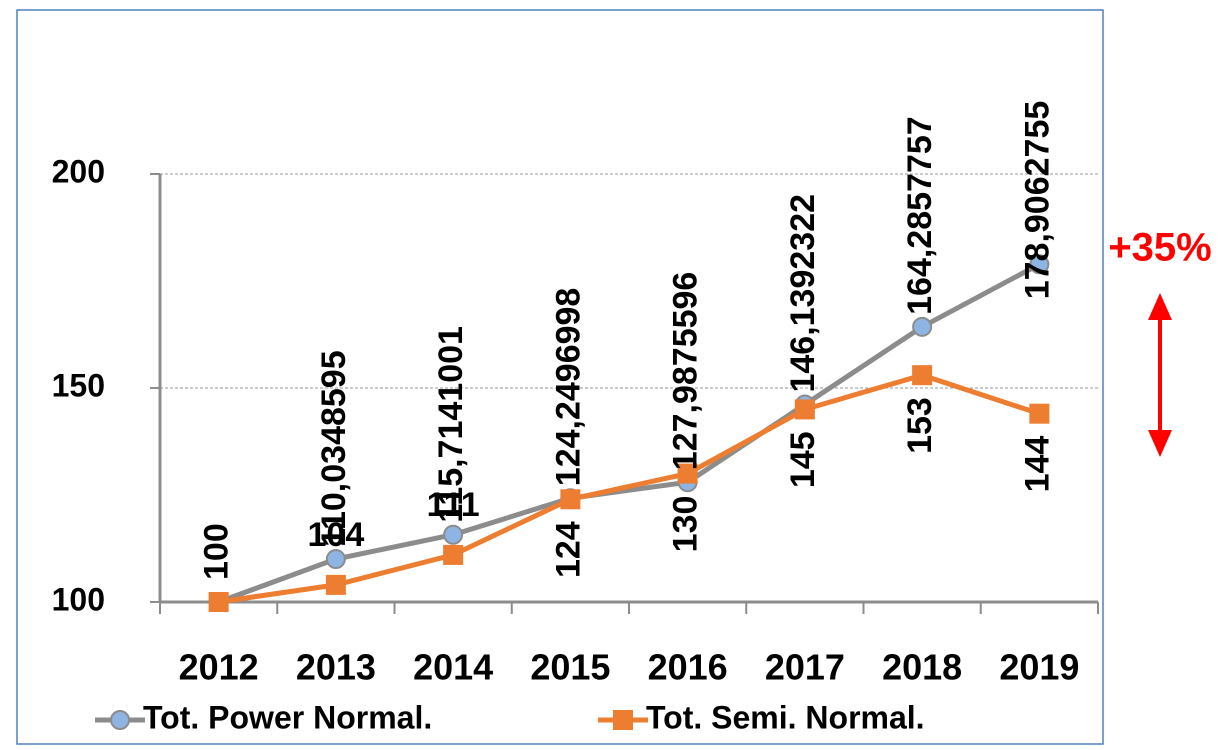 The height and width of the screenshot is (750, 1219). What do you see at coordinates (78, 385) in the screenshot?
I see `y-tick-label: 150` at bounding box center [78, 385].